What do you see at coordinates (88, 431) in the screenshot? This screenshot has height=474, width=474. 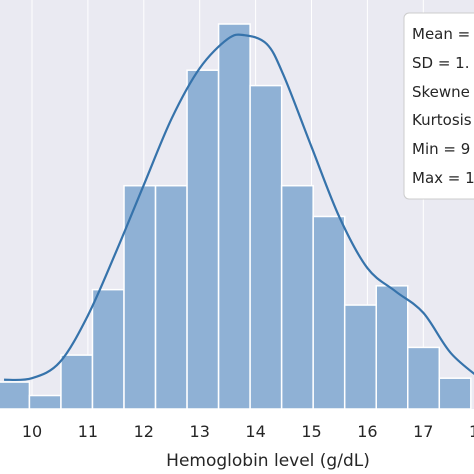 I see `x-tick-label-11: 11` at bounding box center [88, 431].